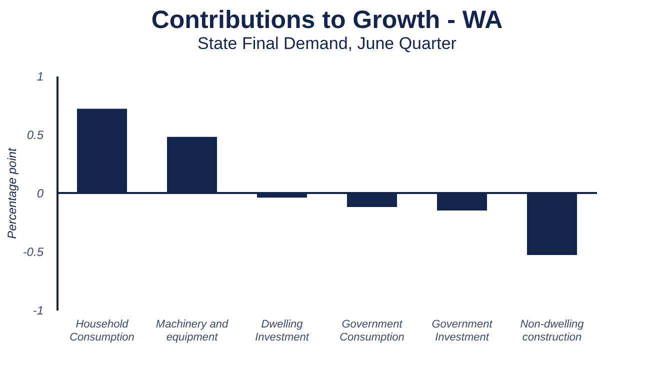  Describe the element at coordinates (38, 311) in the screenshot. I see `y-tick-label: -1` at that location.